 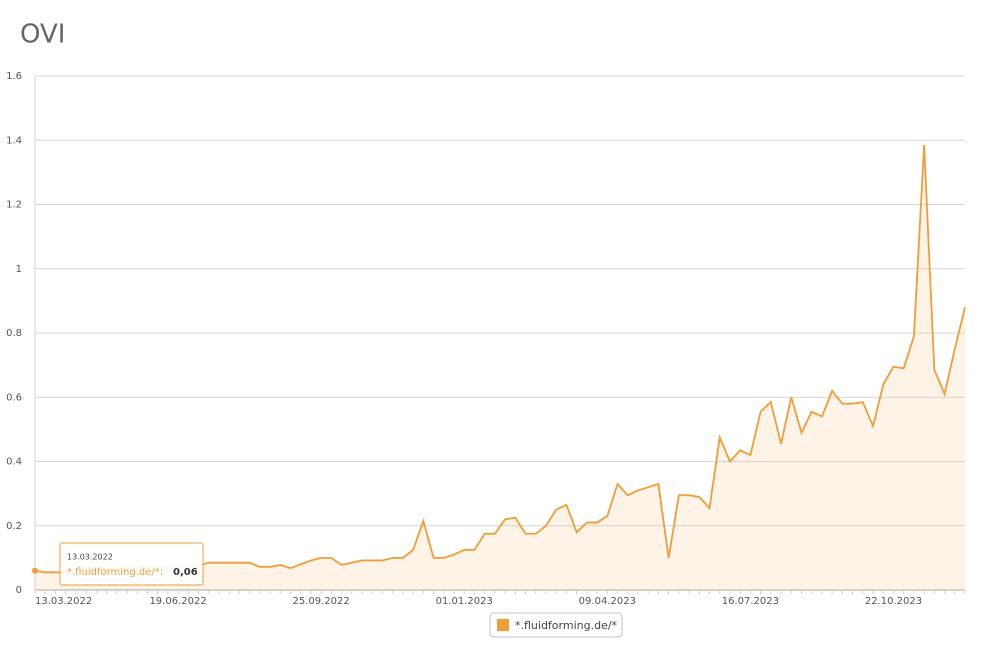 What do you see at coordinates (14, 140) in the screenshot?
I see `y-tick-label: 1.4` at bounding box center [14, 140].